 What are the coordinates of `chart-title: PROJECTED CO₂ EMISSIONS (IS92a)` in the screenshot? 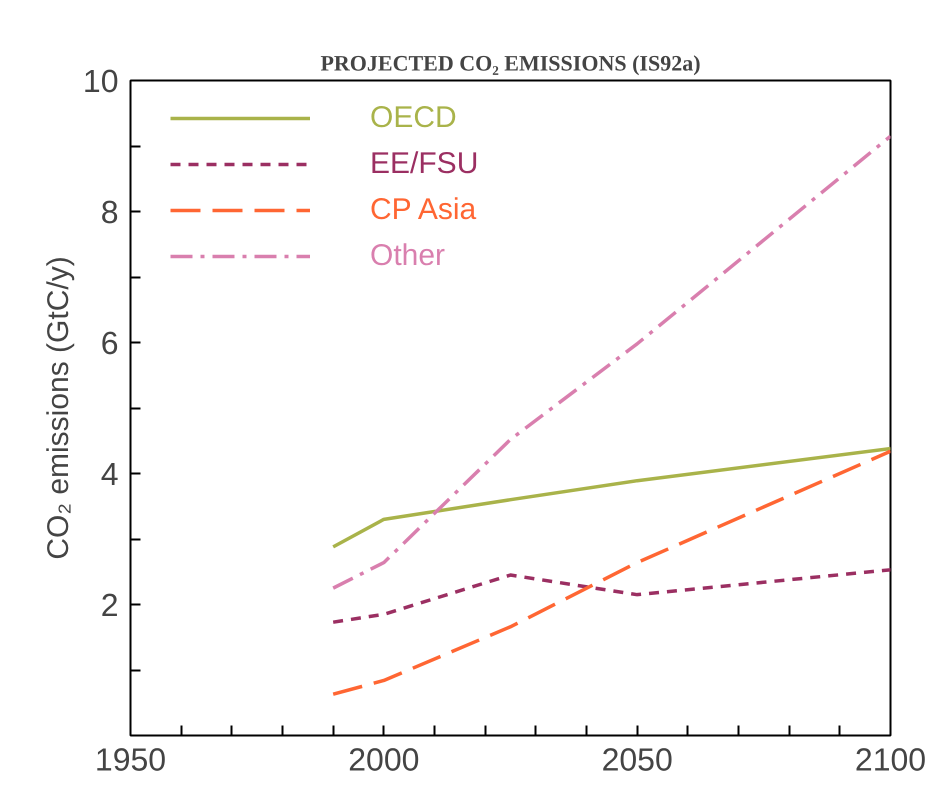 It's located at (510, 63).